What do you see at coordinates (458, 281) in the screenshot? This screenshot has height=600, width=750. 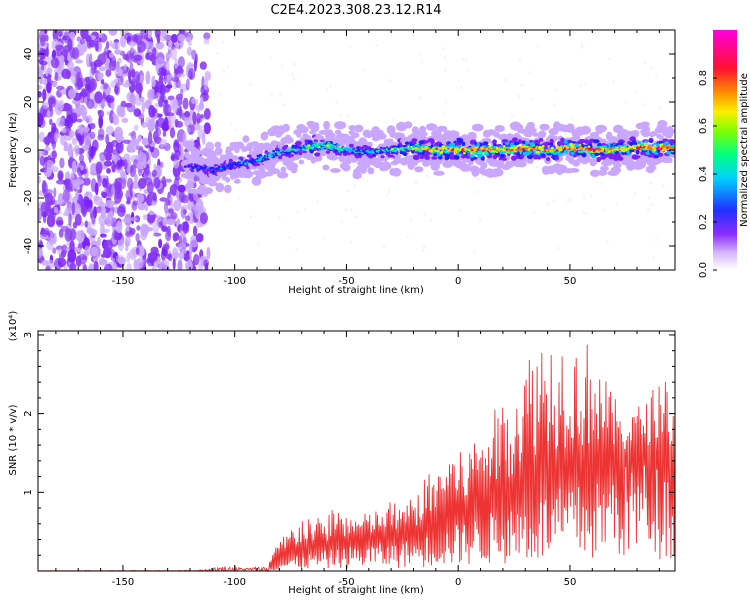 I see `spectrogram-x-tick-label: 0` at bounding box center [458, 281].